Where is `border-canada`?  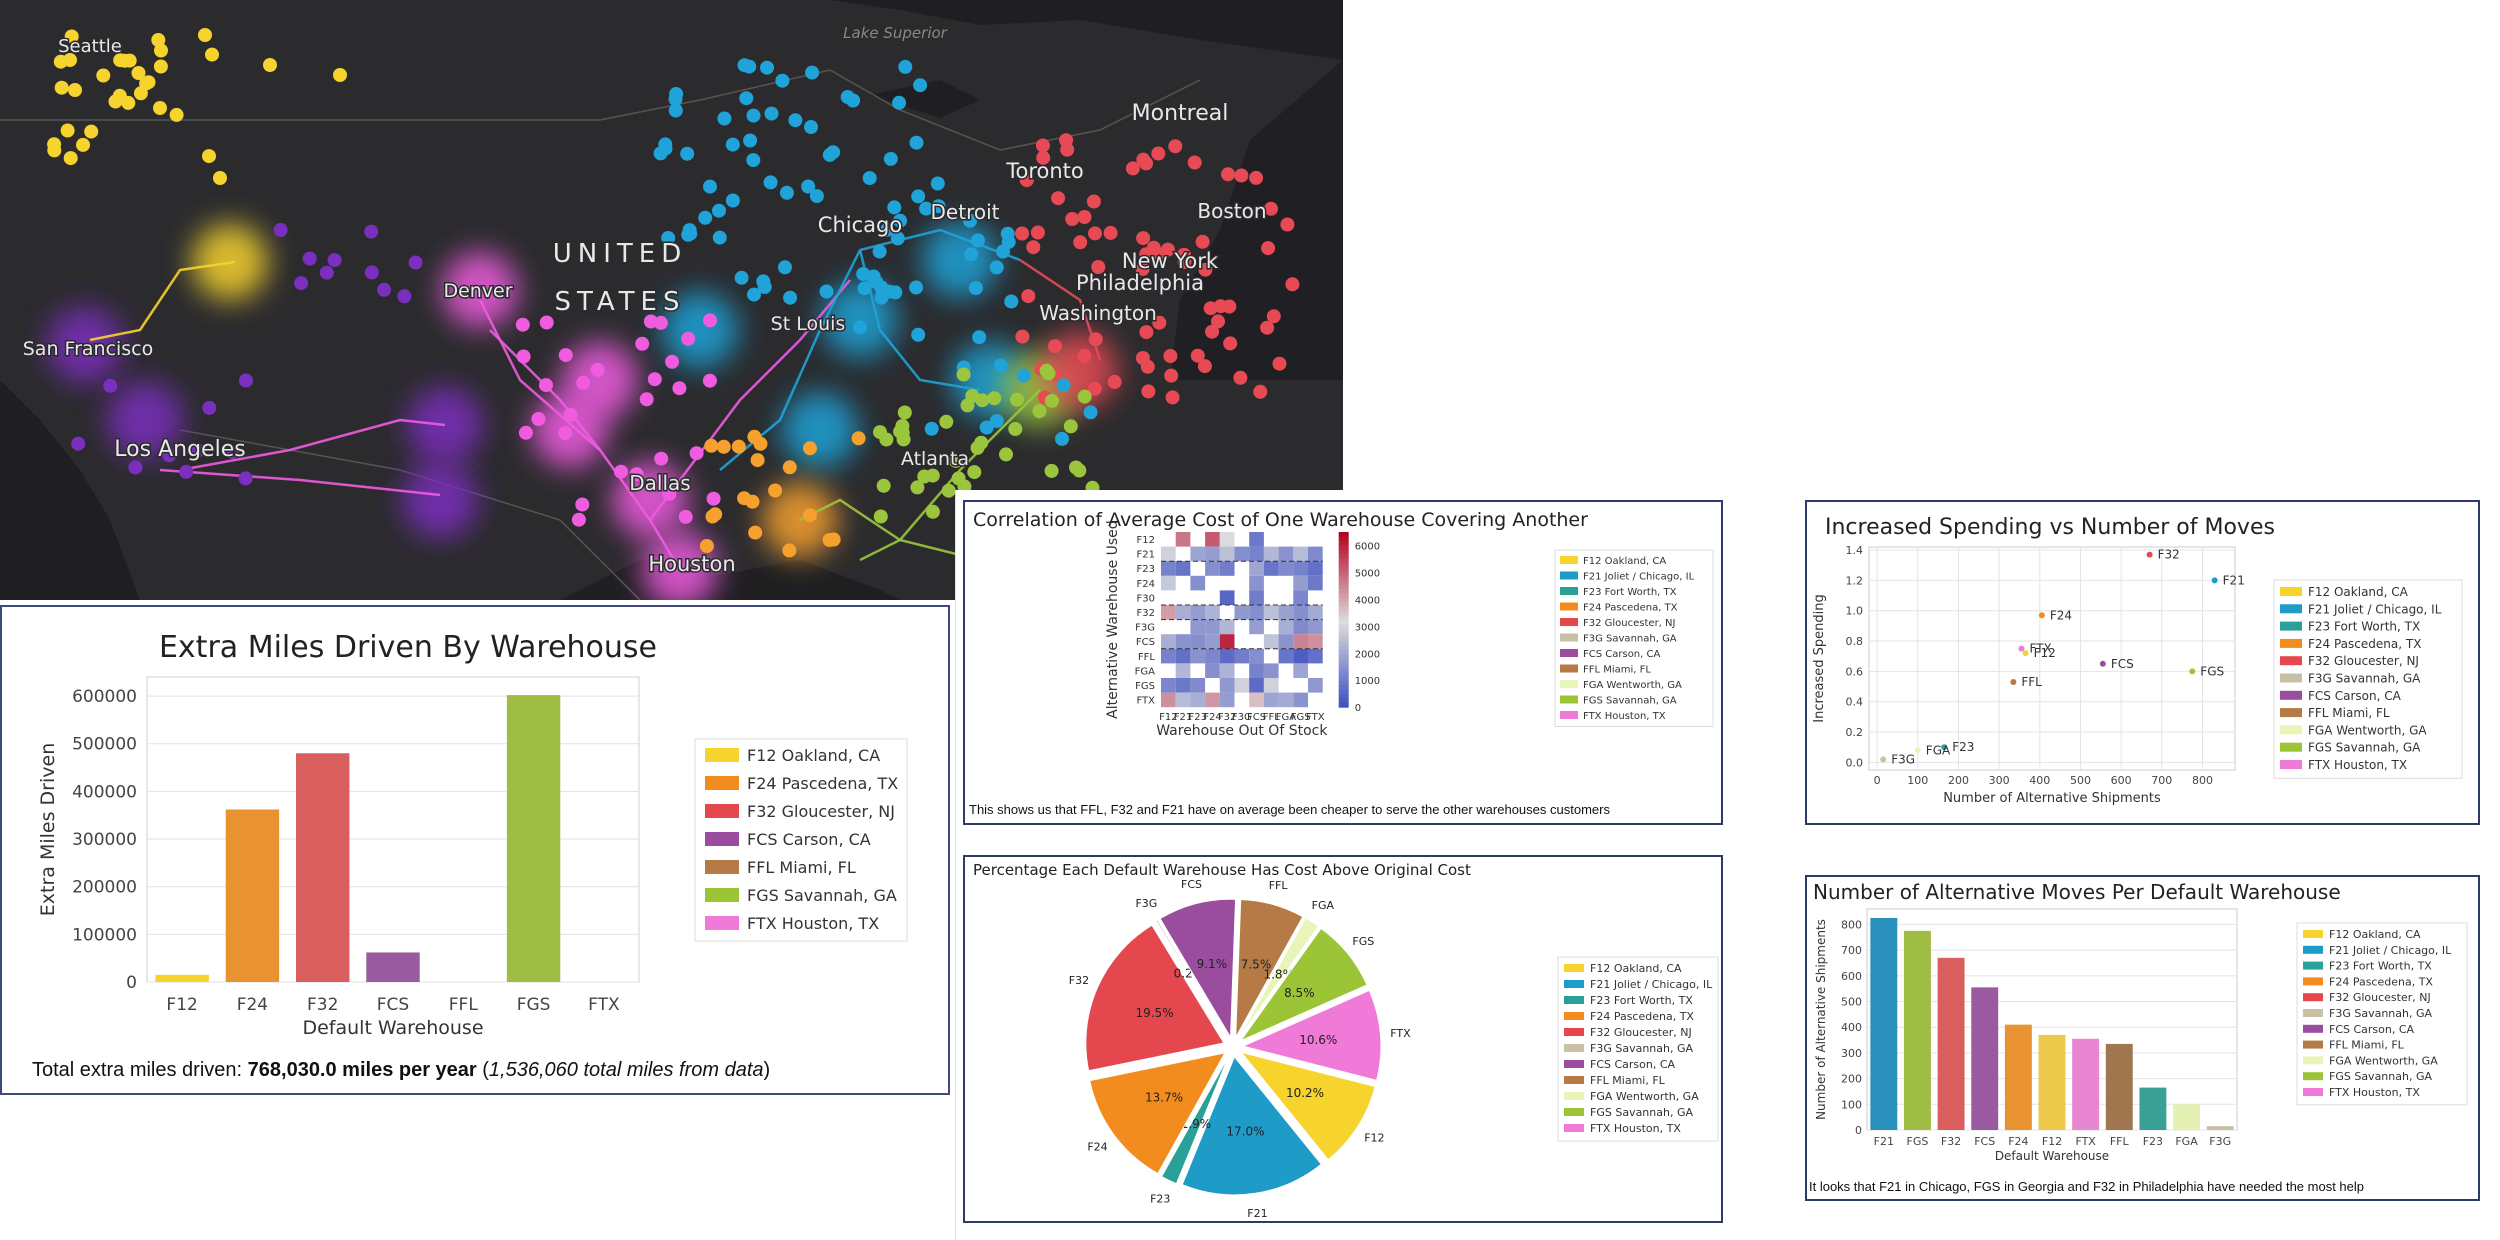
border-canada is located at coordinates (600, 110).